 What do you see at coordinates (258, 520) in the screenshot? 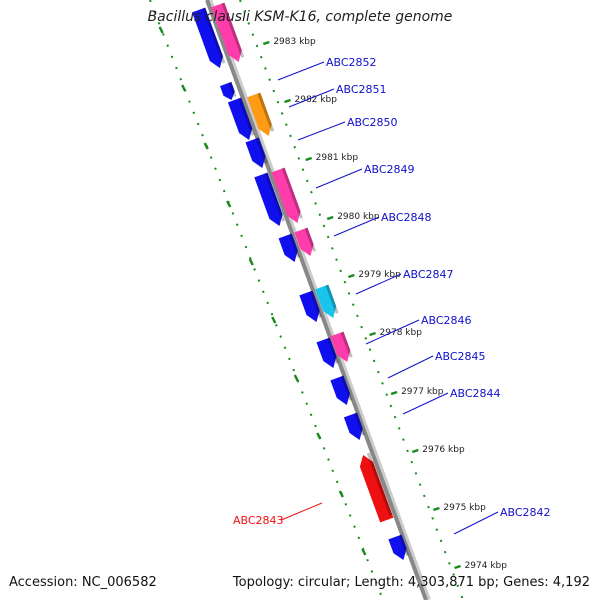
I see `gene-label: ABC2843` at bounding box center [258, 520].